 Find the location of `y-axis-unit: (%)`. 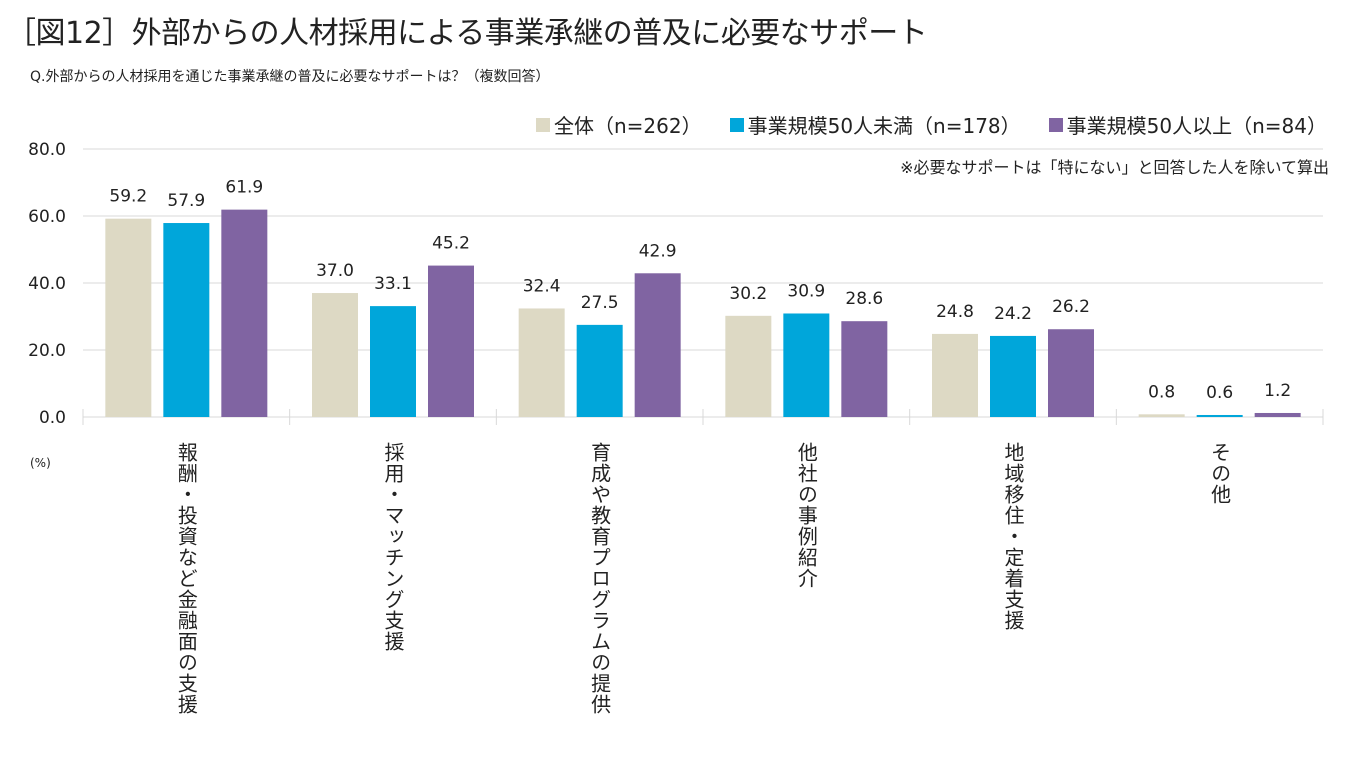

y-axis-unit: (%) is located at coordinates (40, 463).